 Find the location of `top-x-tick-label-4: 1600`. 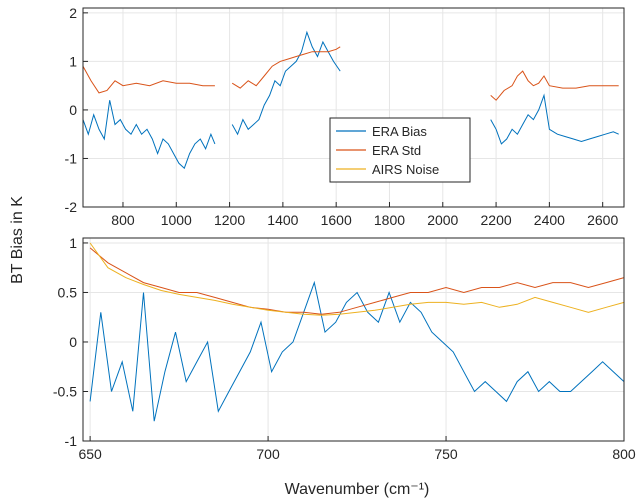

top-x-tick-label-4: 1600 is located at coordinates (336, 220).